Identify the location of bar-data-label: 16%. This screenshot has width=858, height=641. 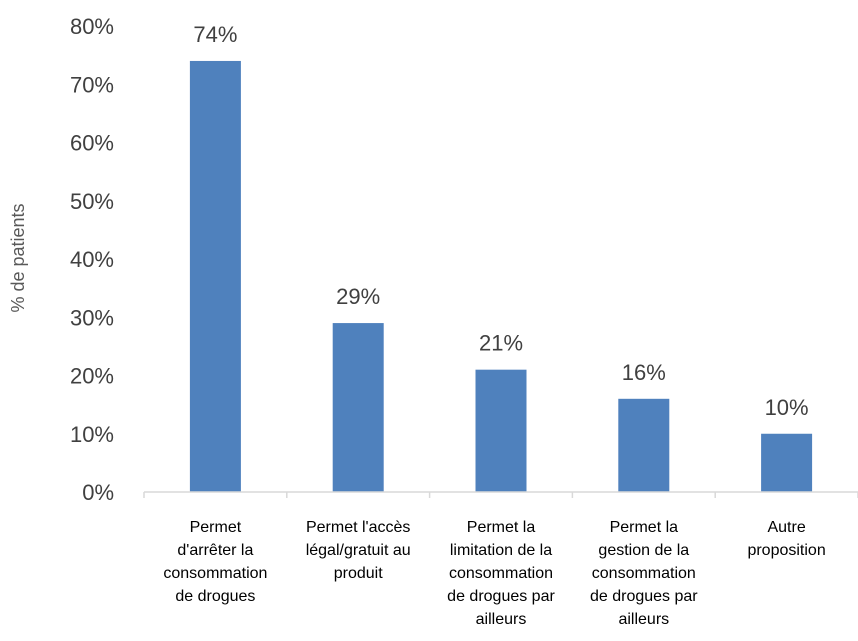
(644, 372).